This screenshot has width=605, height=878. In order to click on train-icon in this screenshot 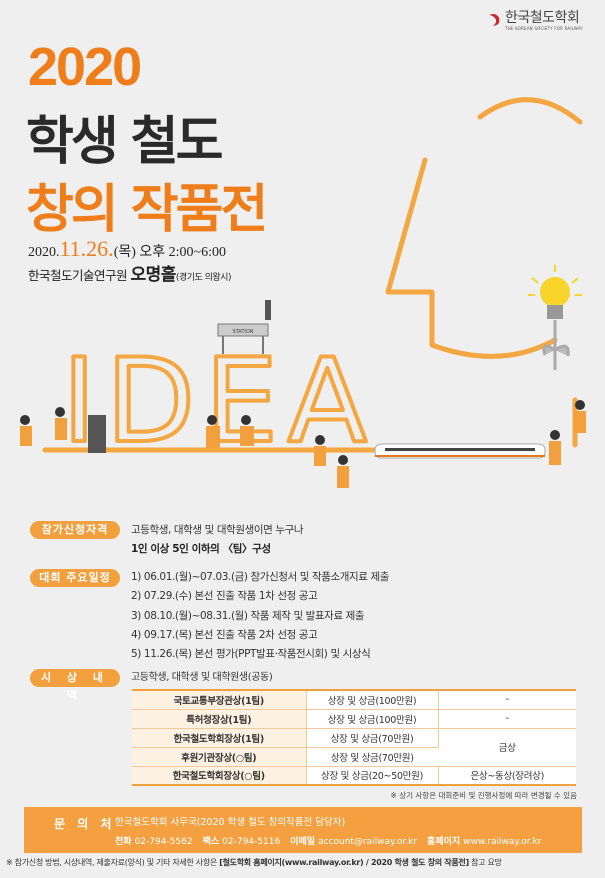, I will do `click(460, 451)`.